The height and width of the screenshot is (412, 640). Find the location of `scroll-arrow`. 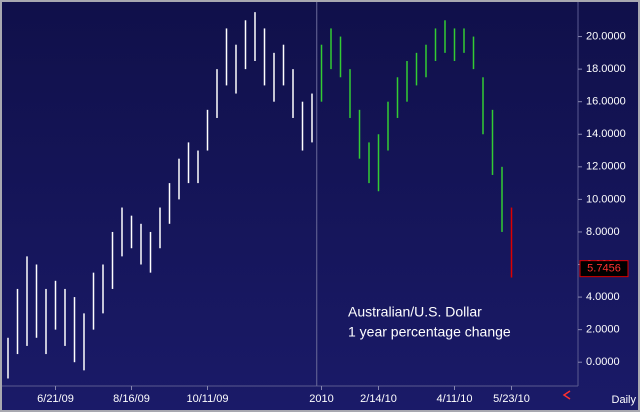

scroll-arrow is located at coordinates (566, 395).